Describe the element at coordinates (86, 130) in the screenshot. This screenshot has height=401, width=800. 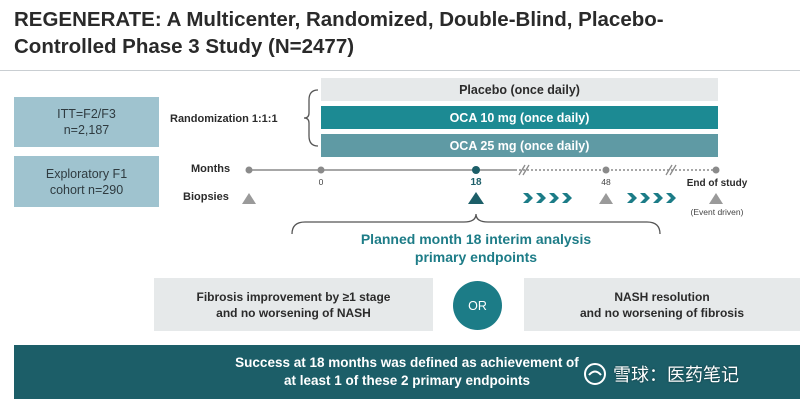
I see `cohort-itt-line-2: n=2,187` at that location.